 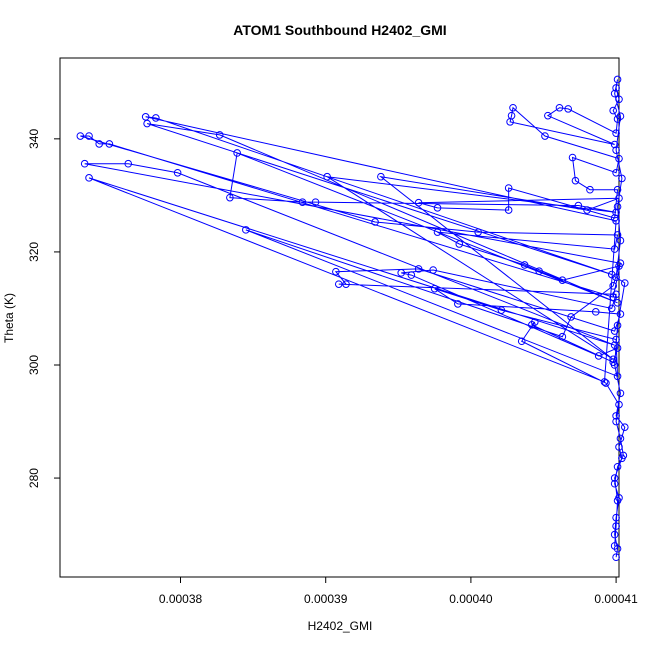 What do you see at coordinates (471, 599) in the screenshot?
I see `x-tick-label: 0.00040` at bounding box center [471, 599].